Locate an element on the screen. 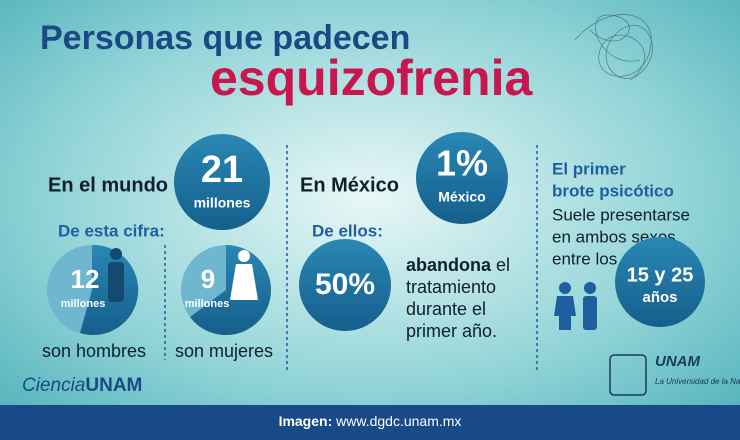  woman-icon is located at coordinates (244, 282).